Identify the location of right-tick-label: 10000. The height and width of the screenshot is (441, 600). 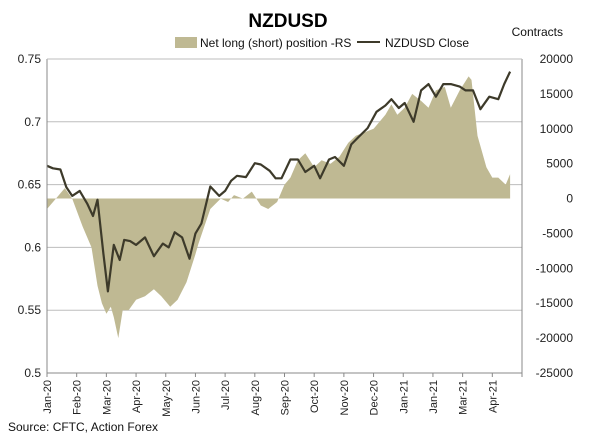
(557, 129).